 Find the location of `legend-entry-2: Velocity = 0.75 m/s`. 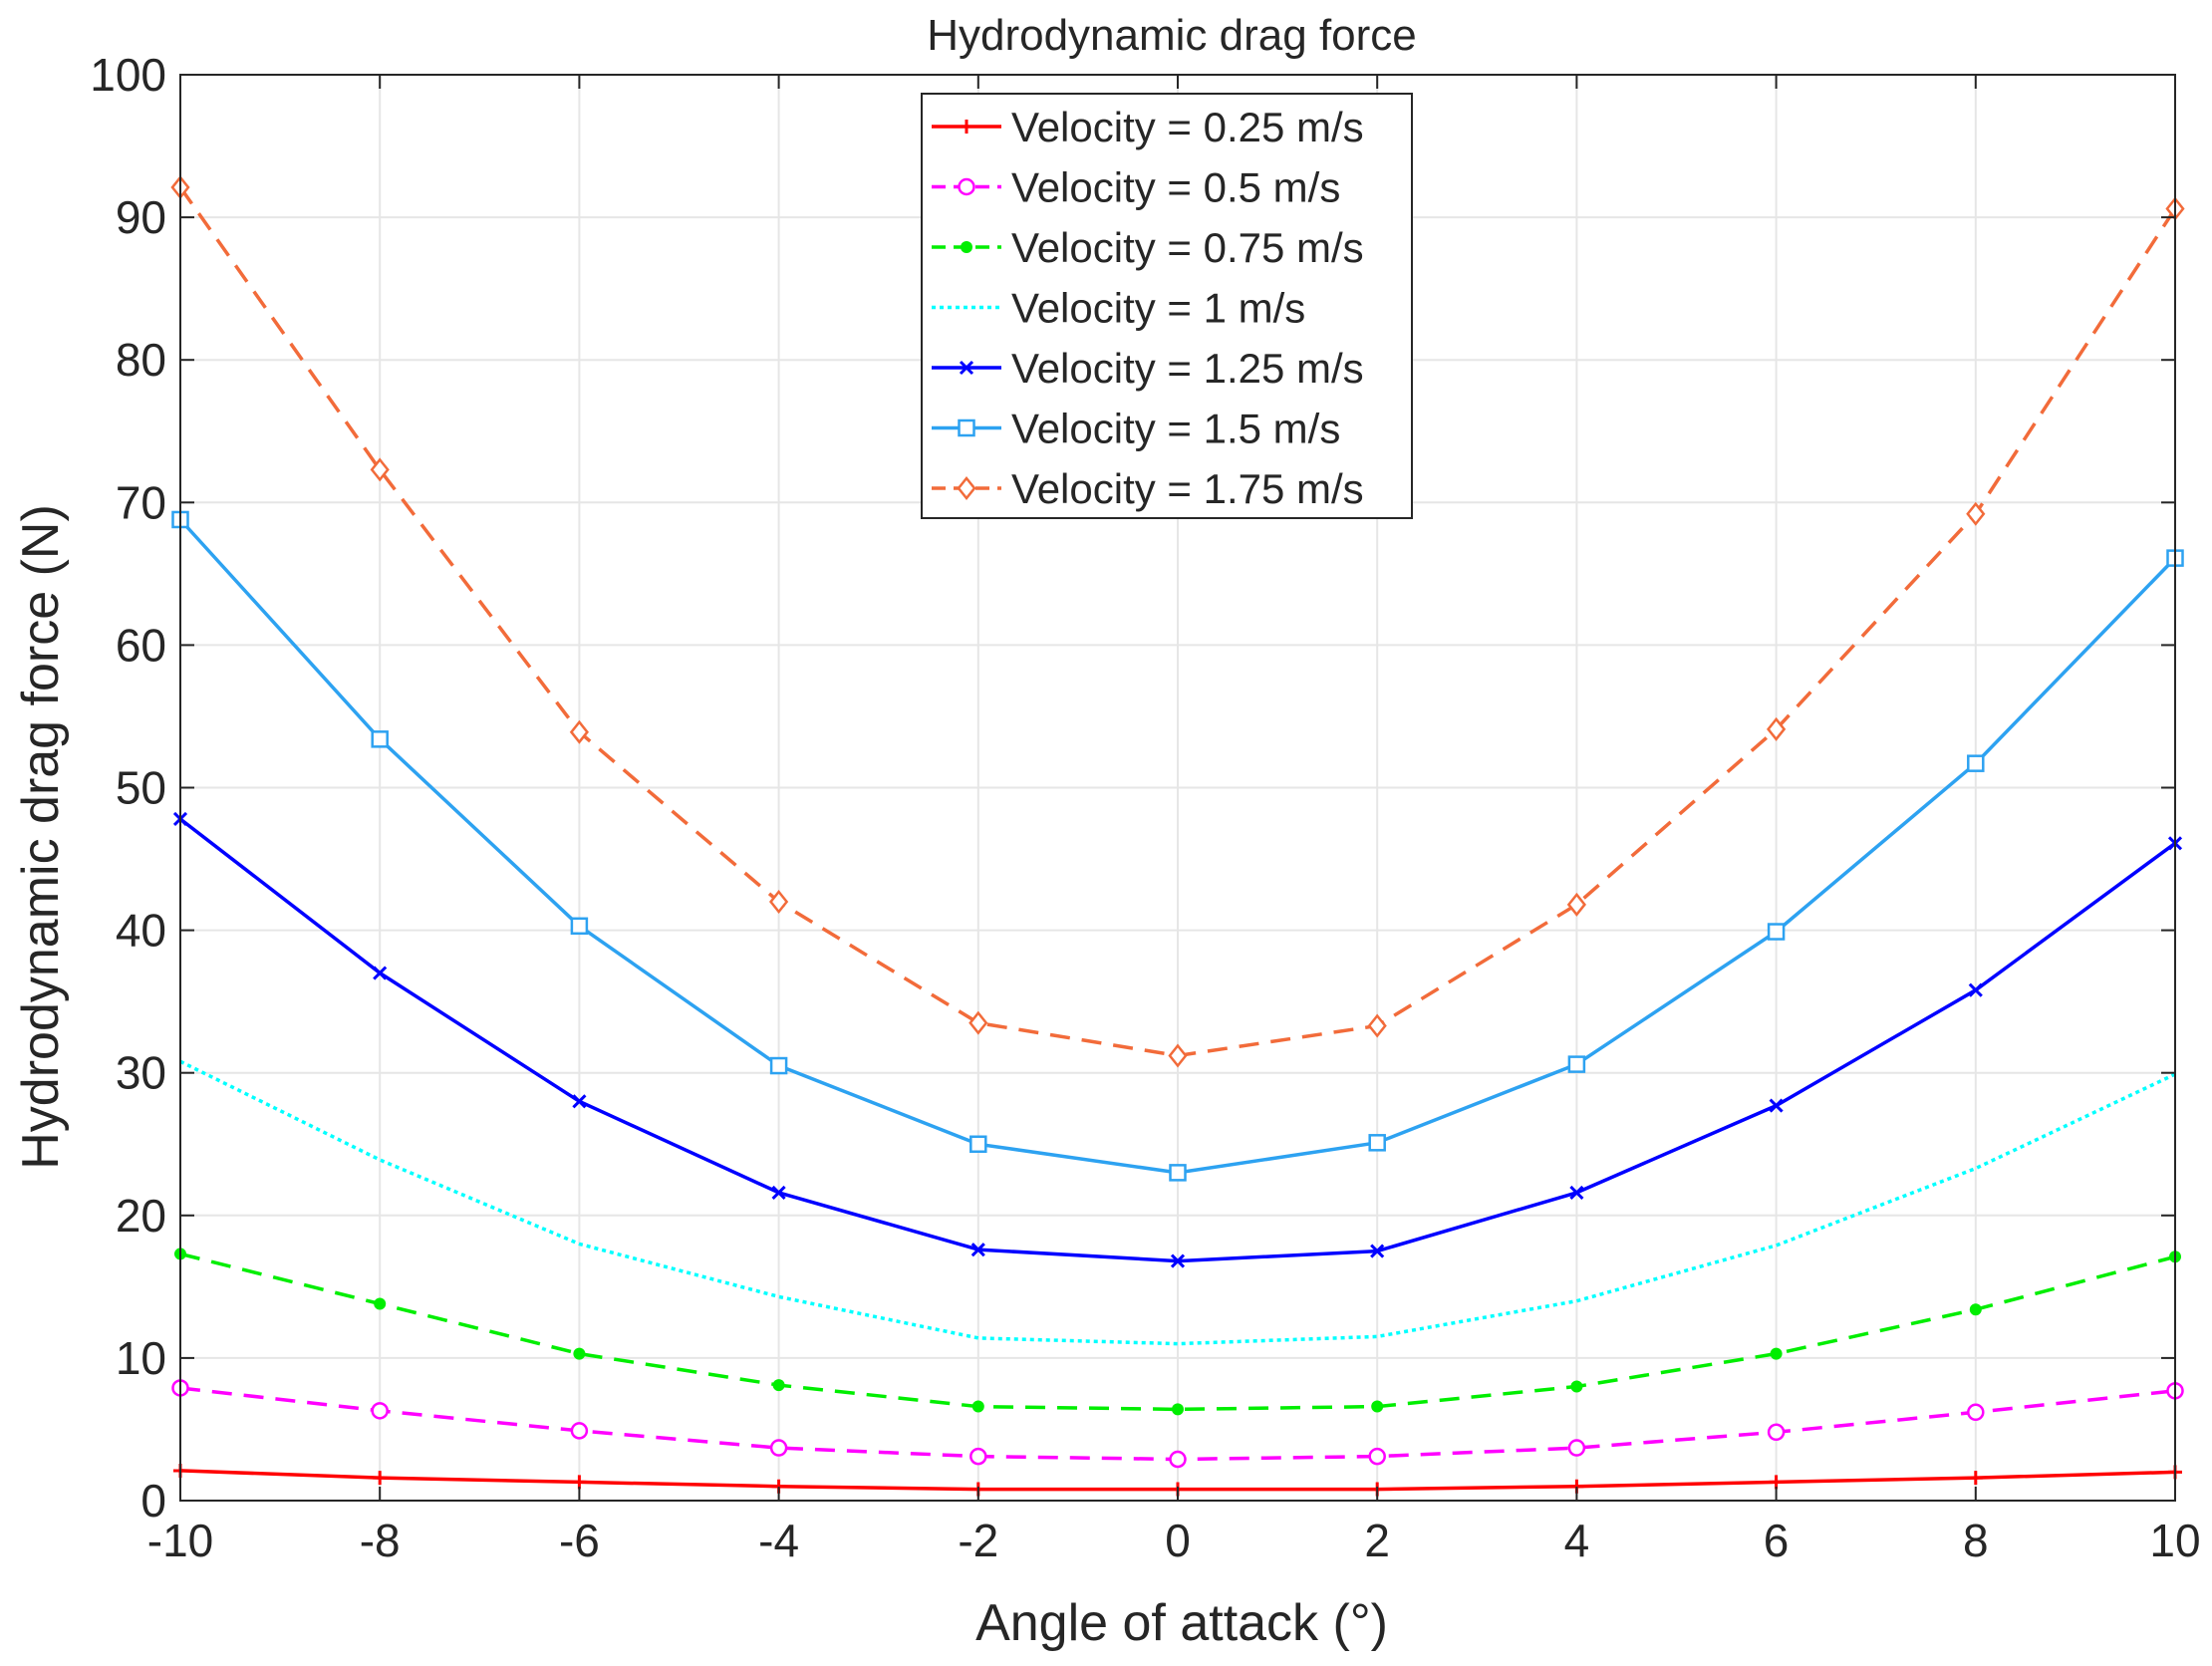

legend-entry-2: Velocity = 0.75 m/s is located at coordinates (1148, 248).